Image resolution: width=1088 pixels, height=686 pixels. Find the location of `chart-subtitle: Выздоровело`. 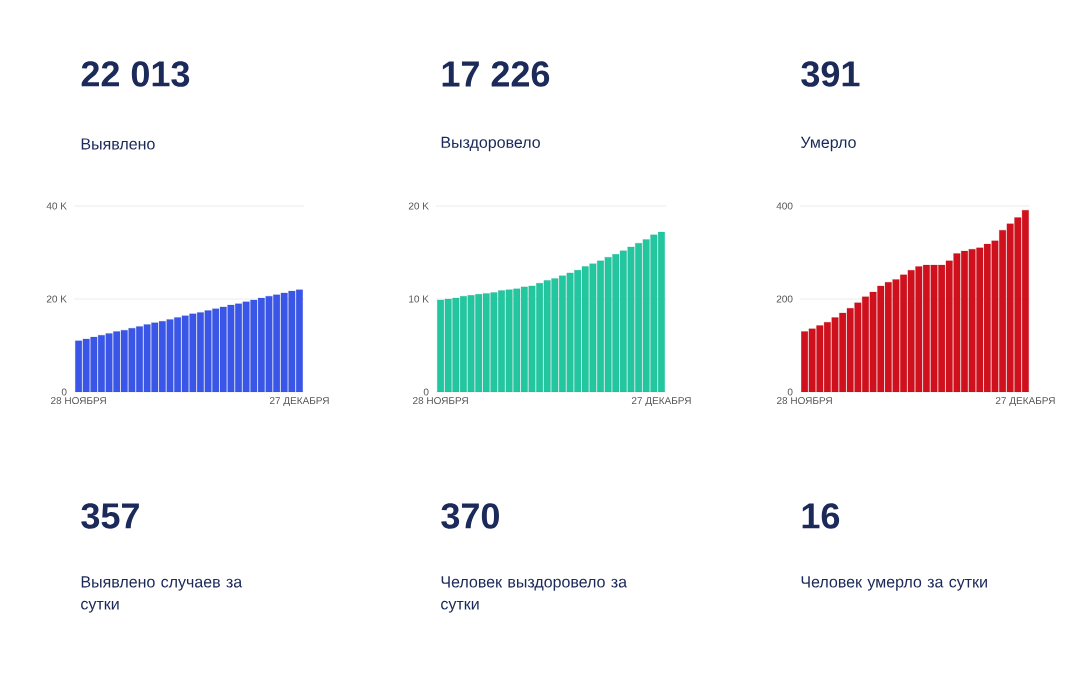

chart-subtitle: Выздоровело is located at coordinates (490, 144).